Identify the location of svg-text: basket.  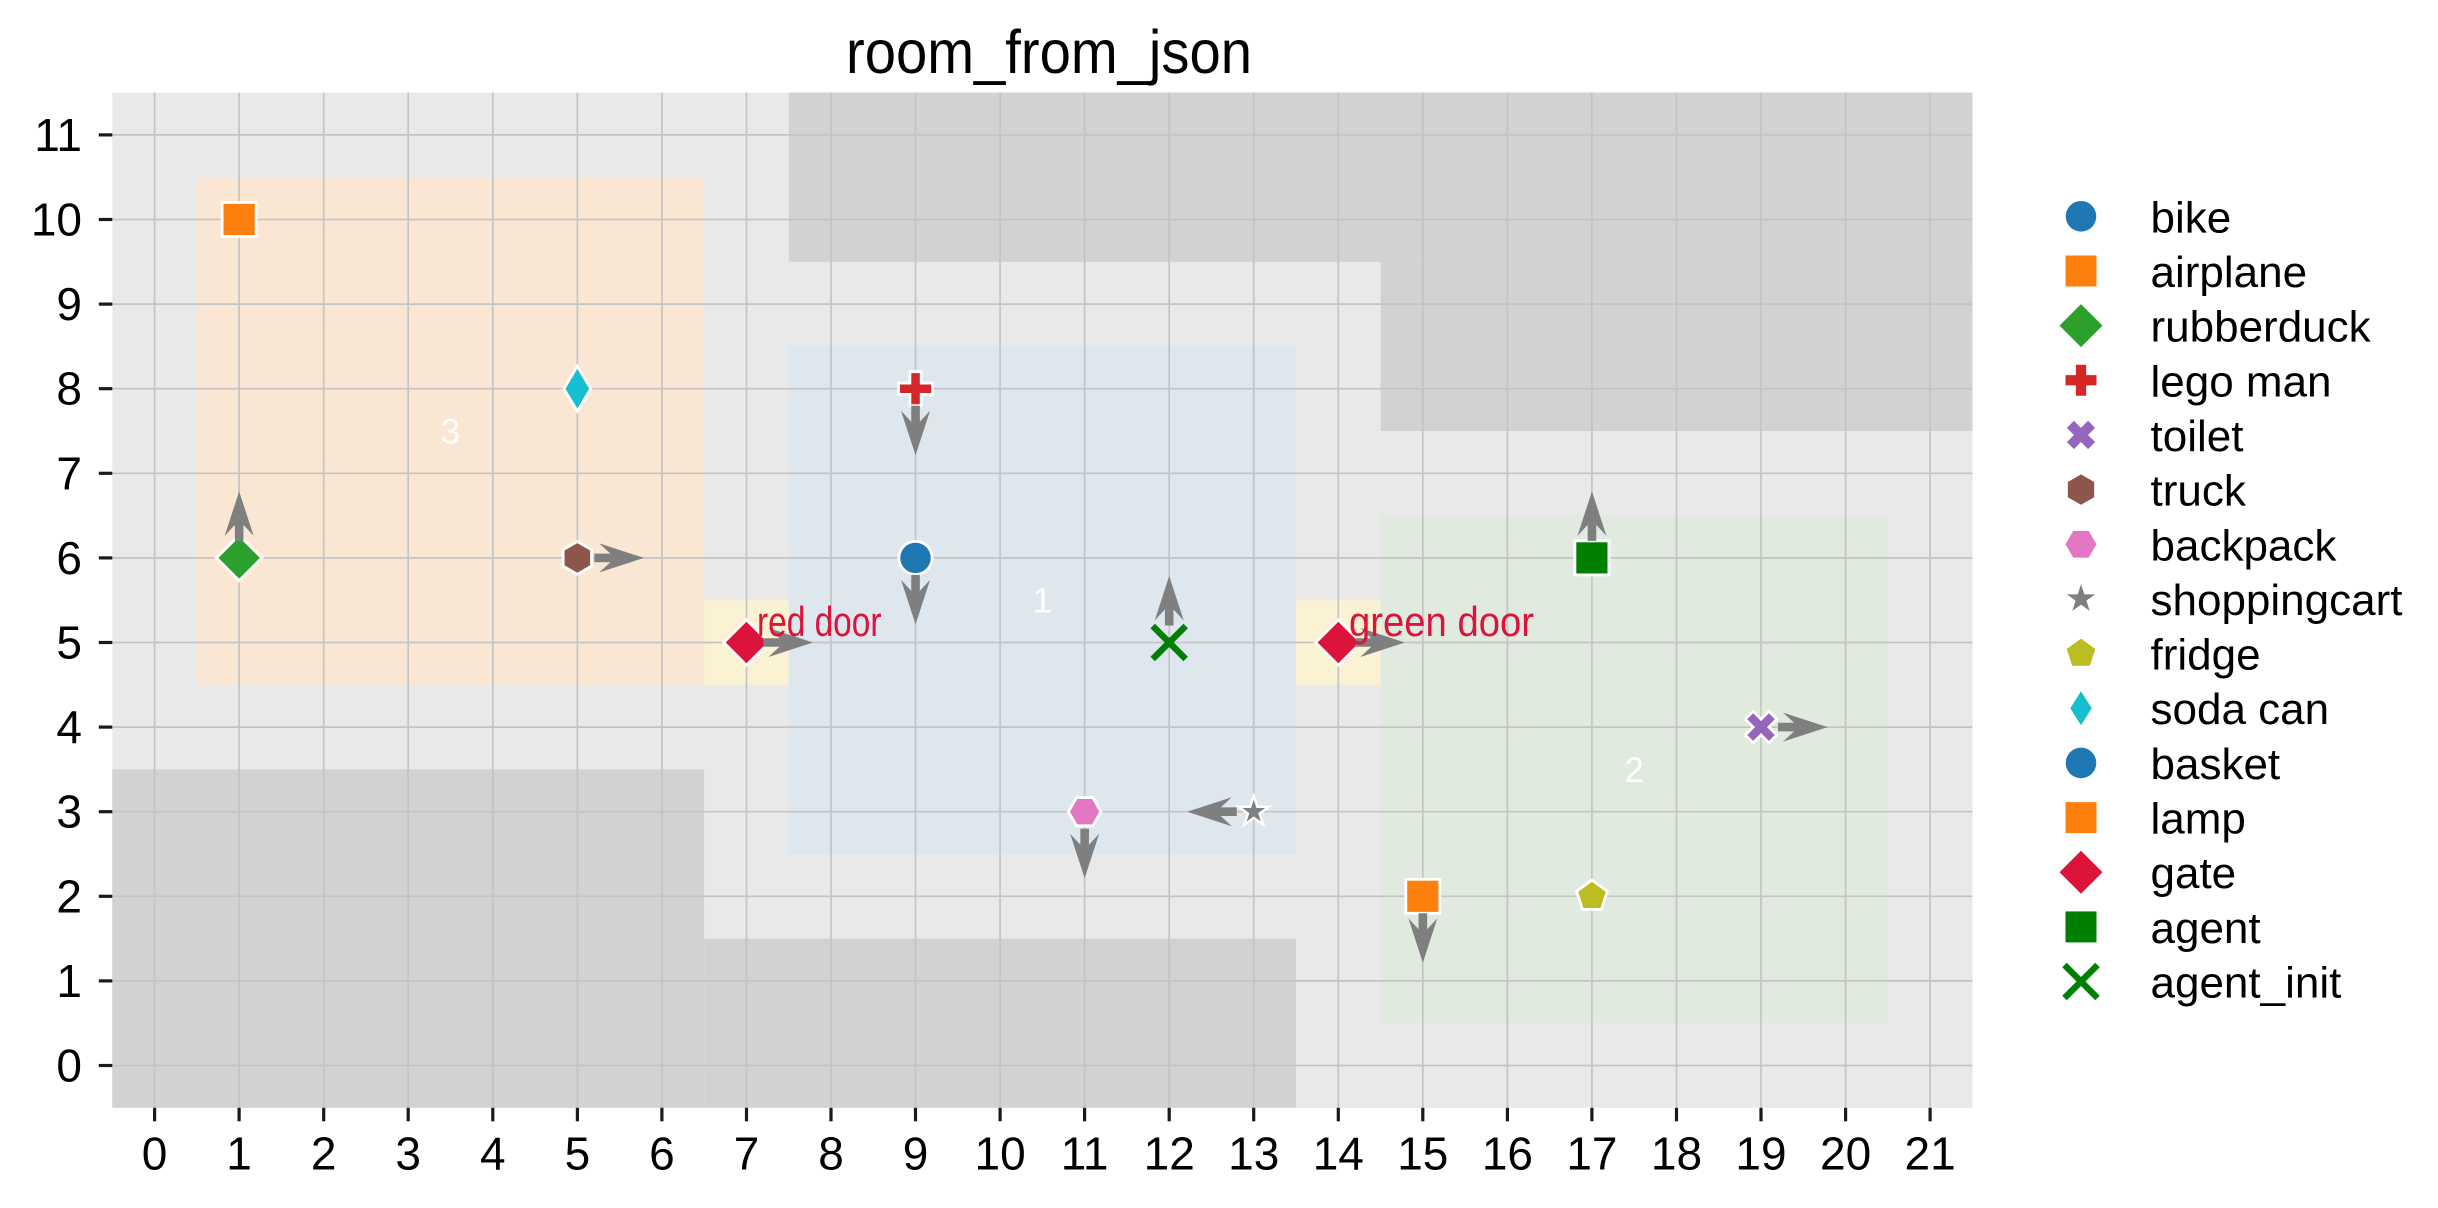
(2216, 764).